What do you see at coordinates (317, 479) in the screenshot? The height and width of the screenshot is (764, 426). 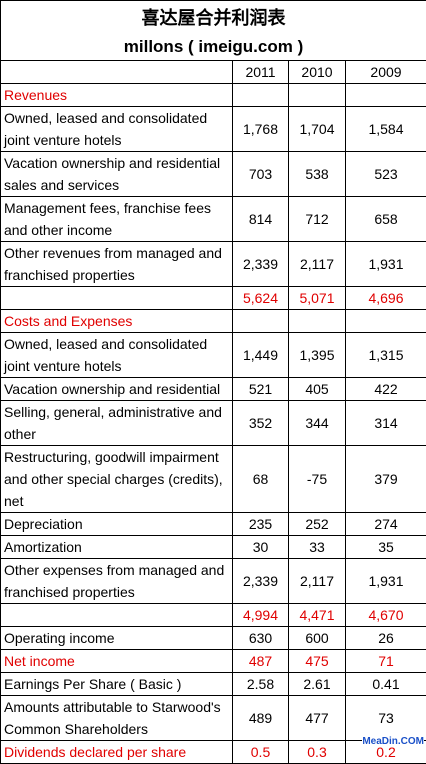 I see `value-cell: -75` at bounding box center [317, 479].